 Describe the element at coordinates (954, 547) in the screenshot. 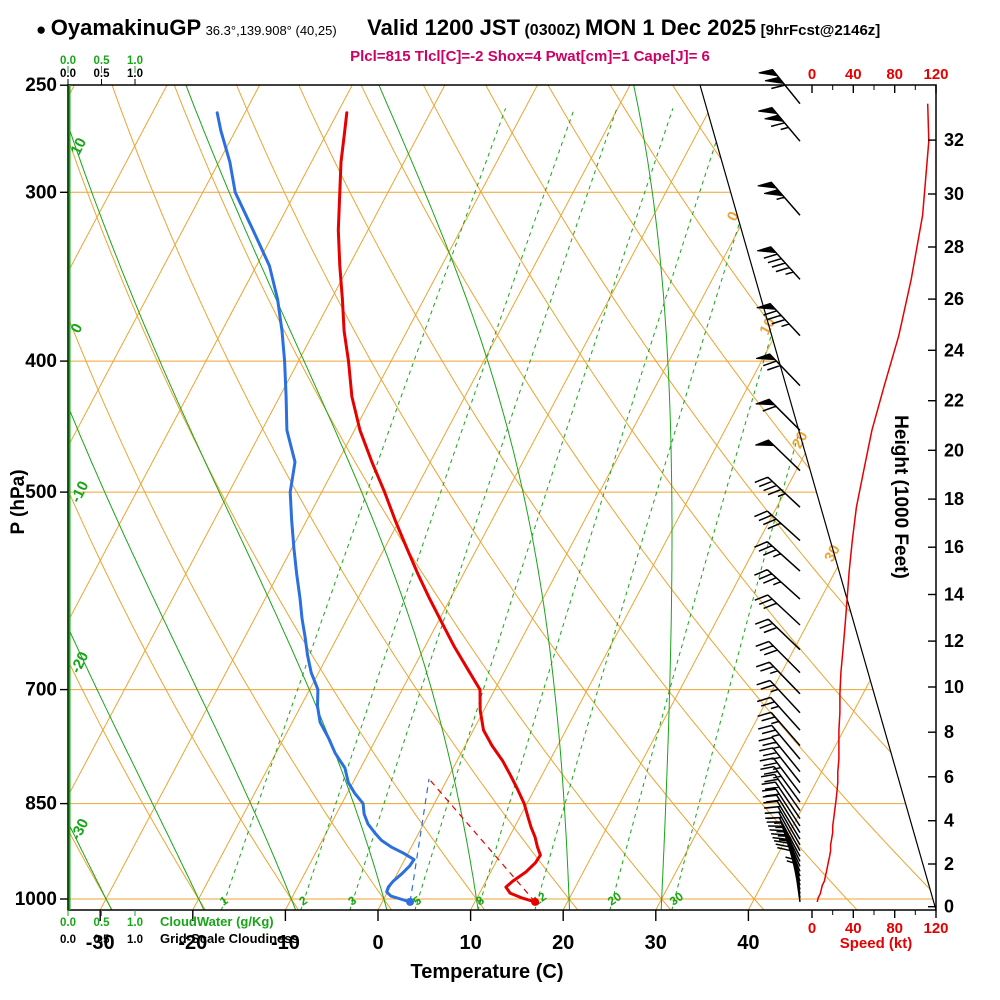

I see `height-tick-label: 16` at that location.